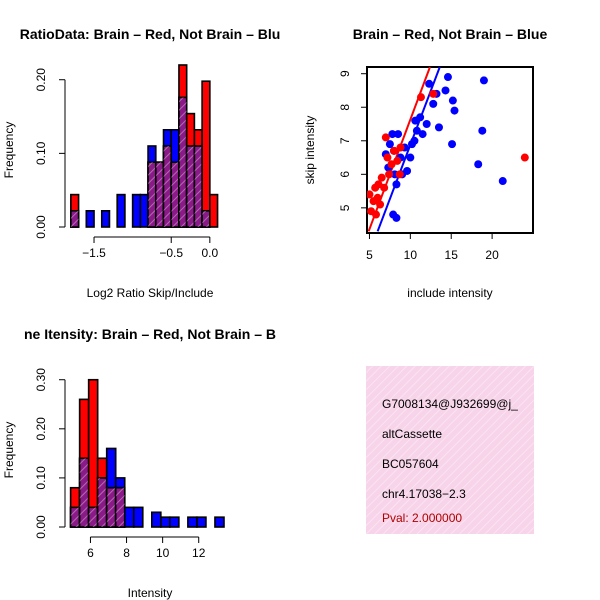  Describe the element at coordinates (412, 434) in the screenshot. I see `info-event-type: altCassette` at that location.